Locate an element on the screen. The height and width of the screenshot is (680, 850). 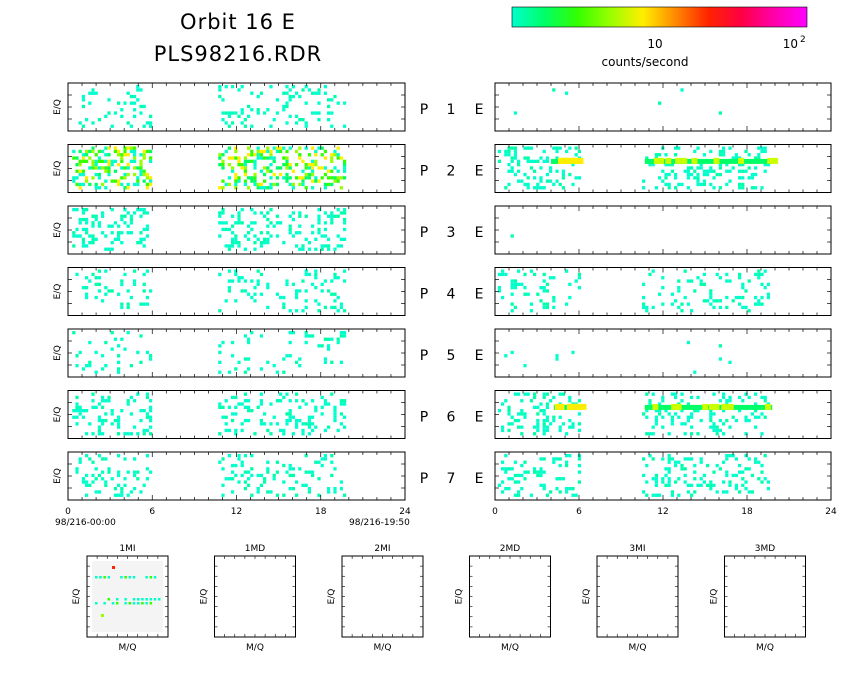
e-label-7: E is located at coordinates (479, 479).